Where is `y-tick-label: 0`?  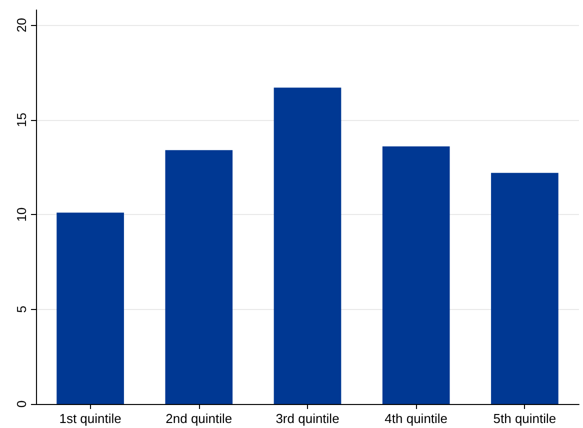
y-tick-label: 0 is located at coordinates (21, 404).